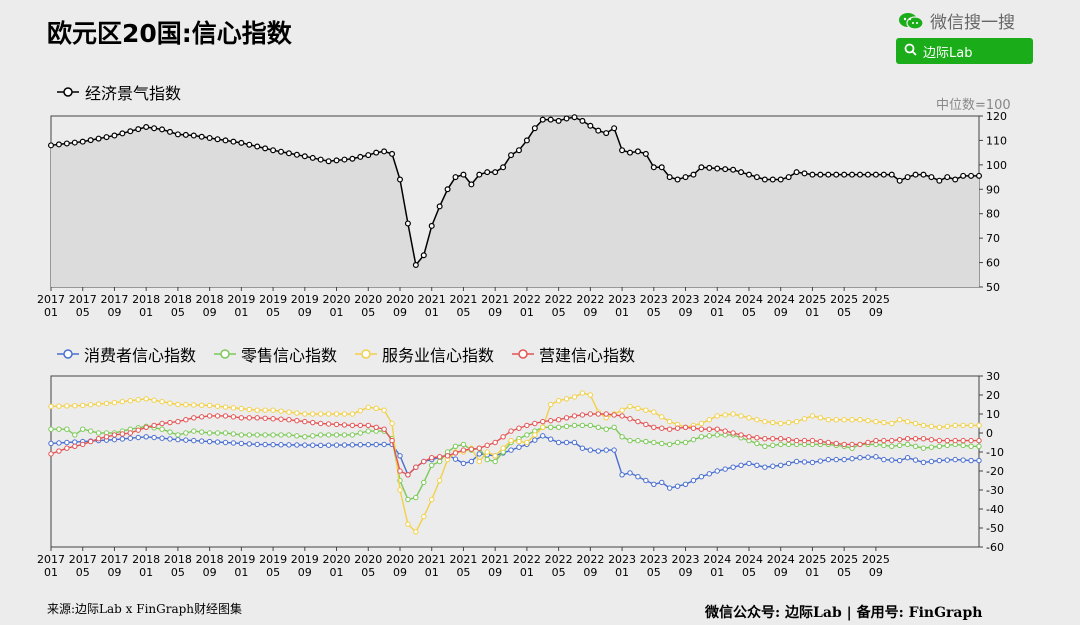 The image size is (1080, 625). What do you see at coordinates (995, 528) in the screenshot?
I see `bottom-ytick-label: -50` at bounding box center [995, 528].